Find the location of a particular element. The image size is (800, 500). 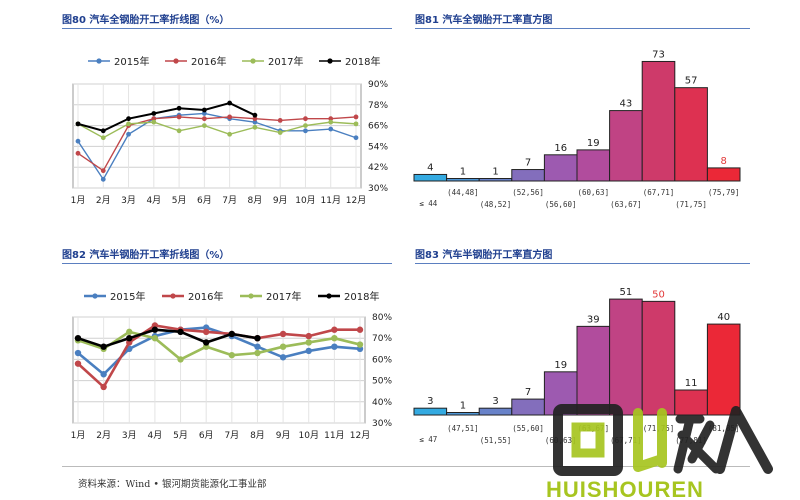

fig80-x-tick-label: 1月 is located at coordinates (78, 200).